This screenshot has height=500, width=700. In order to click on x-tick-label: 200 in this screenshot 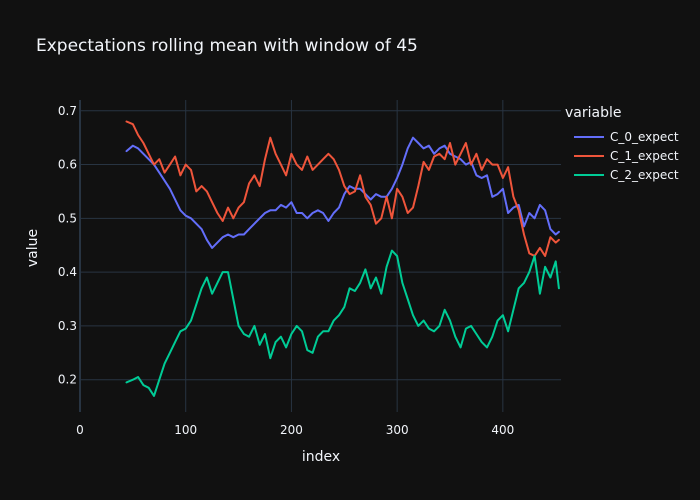, I will do `click(291, 430)`.